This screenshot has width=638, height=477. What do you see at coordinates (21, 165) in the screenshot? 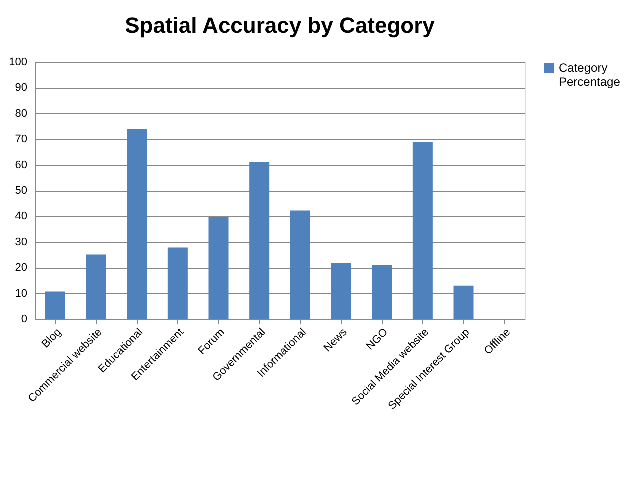
I see `y-tick-label: 60` at bounding box center [21, 165].